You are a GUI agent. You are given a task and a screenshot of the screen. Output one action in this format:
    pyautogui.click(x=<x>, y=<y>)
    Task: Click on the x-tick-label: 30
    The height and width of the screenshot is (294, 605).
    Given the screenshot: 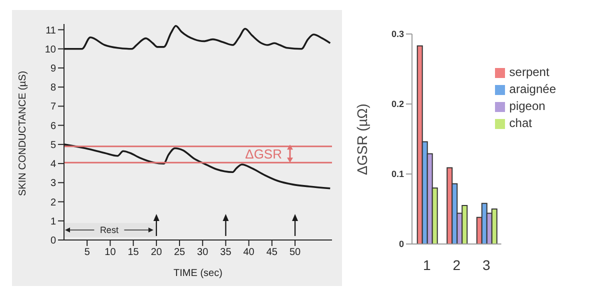 What is the action you would take?
    pyautogui.click(x=203, y=252)
    